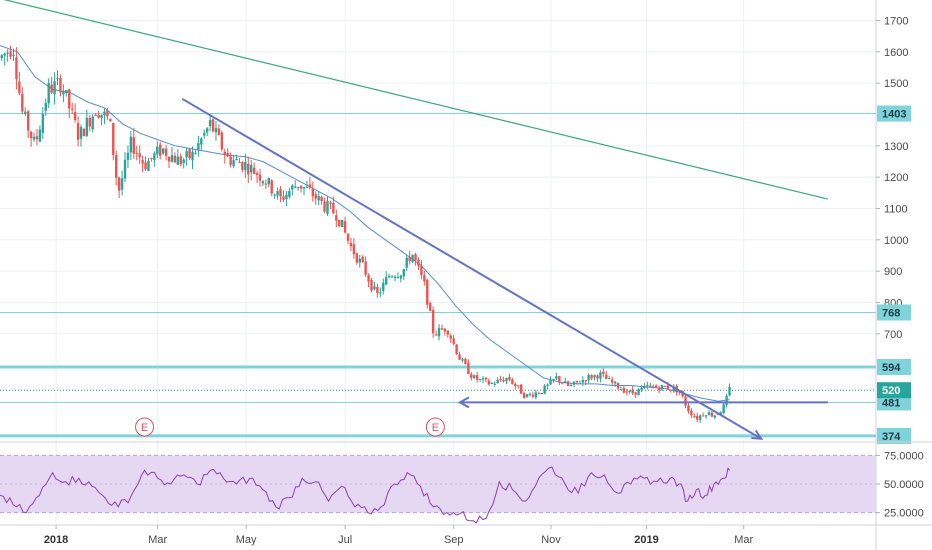 The width and height of the screenshot is (932, 550). What do you see at coordinates (891, 403) in the screenshot?
I see `level-badge-481-text: 481` at bounding box center [891, 403].